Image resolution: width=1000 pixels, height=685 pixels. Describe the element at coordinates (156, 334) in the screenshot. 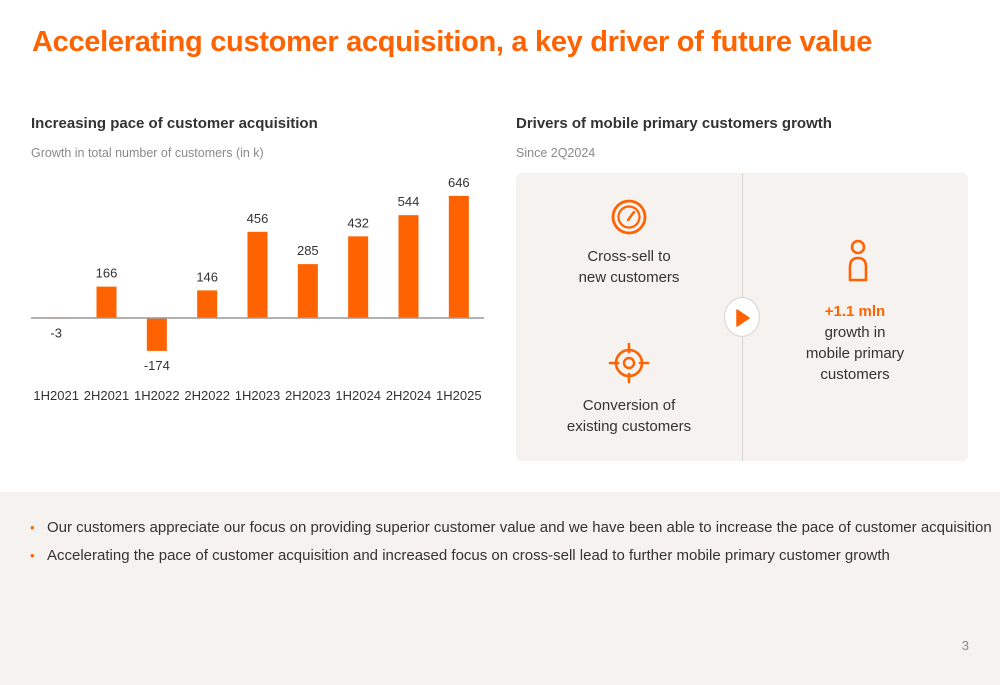

I see `bar-1H2022` at that location.